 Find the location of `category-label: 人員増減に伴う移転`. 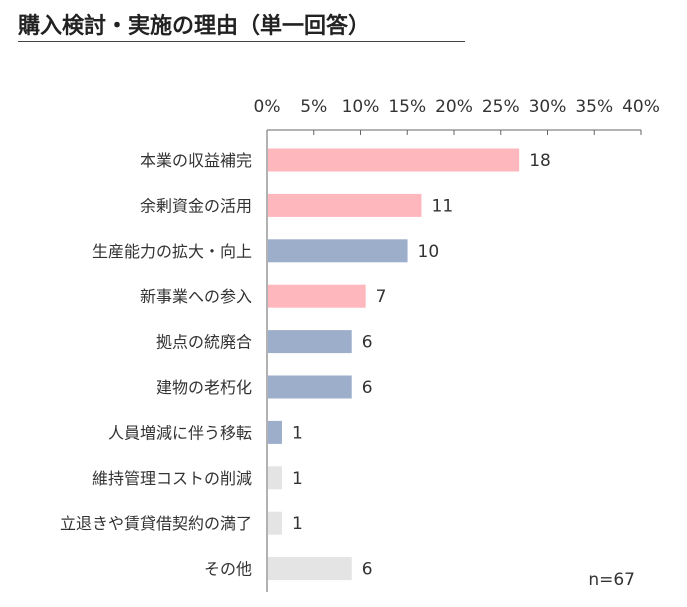

category-label: 人員増減に伴う移転 is located at coordinates (180, 432).